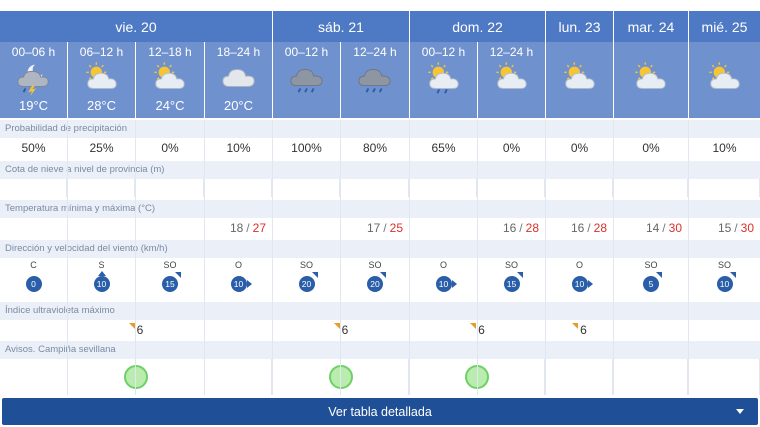 This screenshot has height=427, width=760. What do you see at coordinates (307, 78) in the screenshot?
I see `rain-cloud-icon` at bounding box center [307, 78].